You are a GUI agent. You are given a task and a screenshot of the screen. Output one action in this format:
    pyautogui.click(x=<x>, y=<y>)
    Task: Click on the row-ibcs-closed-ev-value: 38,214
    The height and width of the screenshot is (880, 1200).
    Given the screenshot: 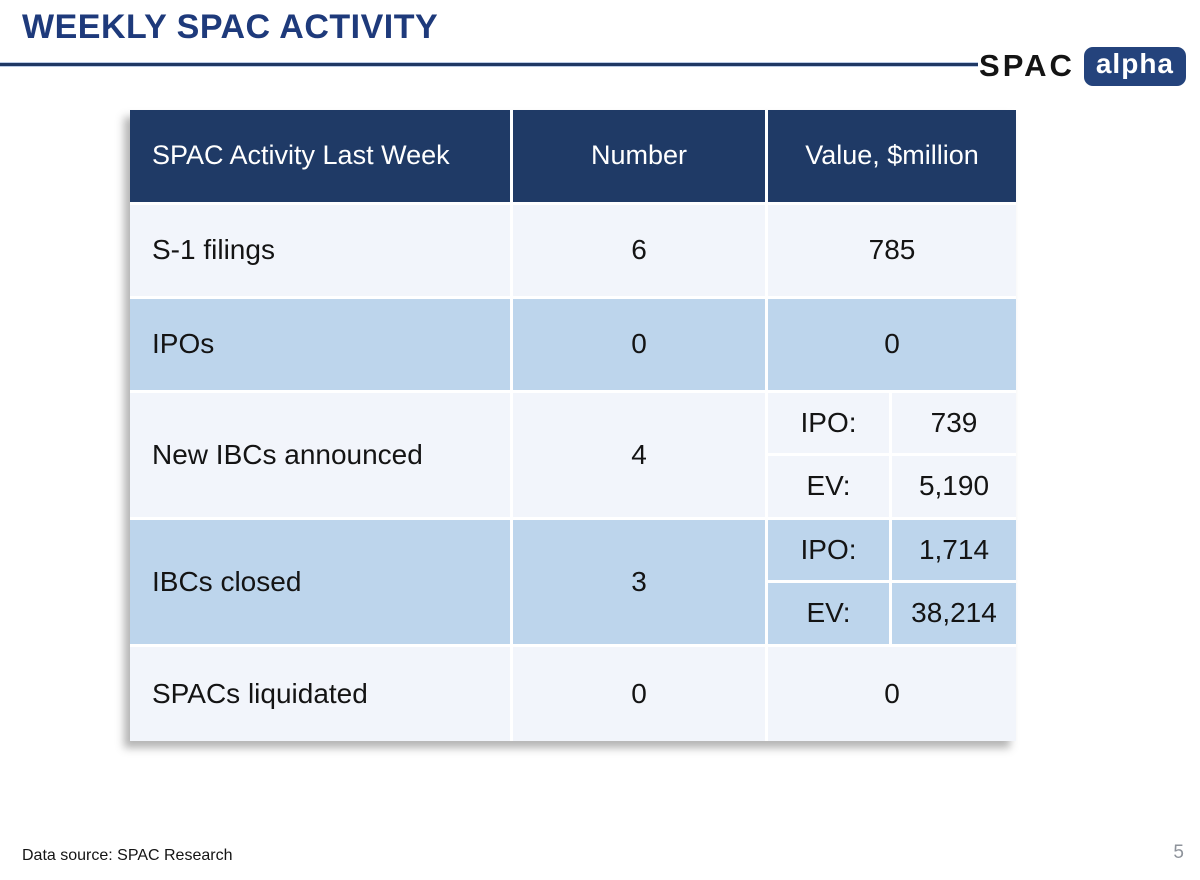 What is the action you would take?
    pyautogui.click(x=954, y=613)
    